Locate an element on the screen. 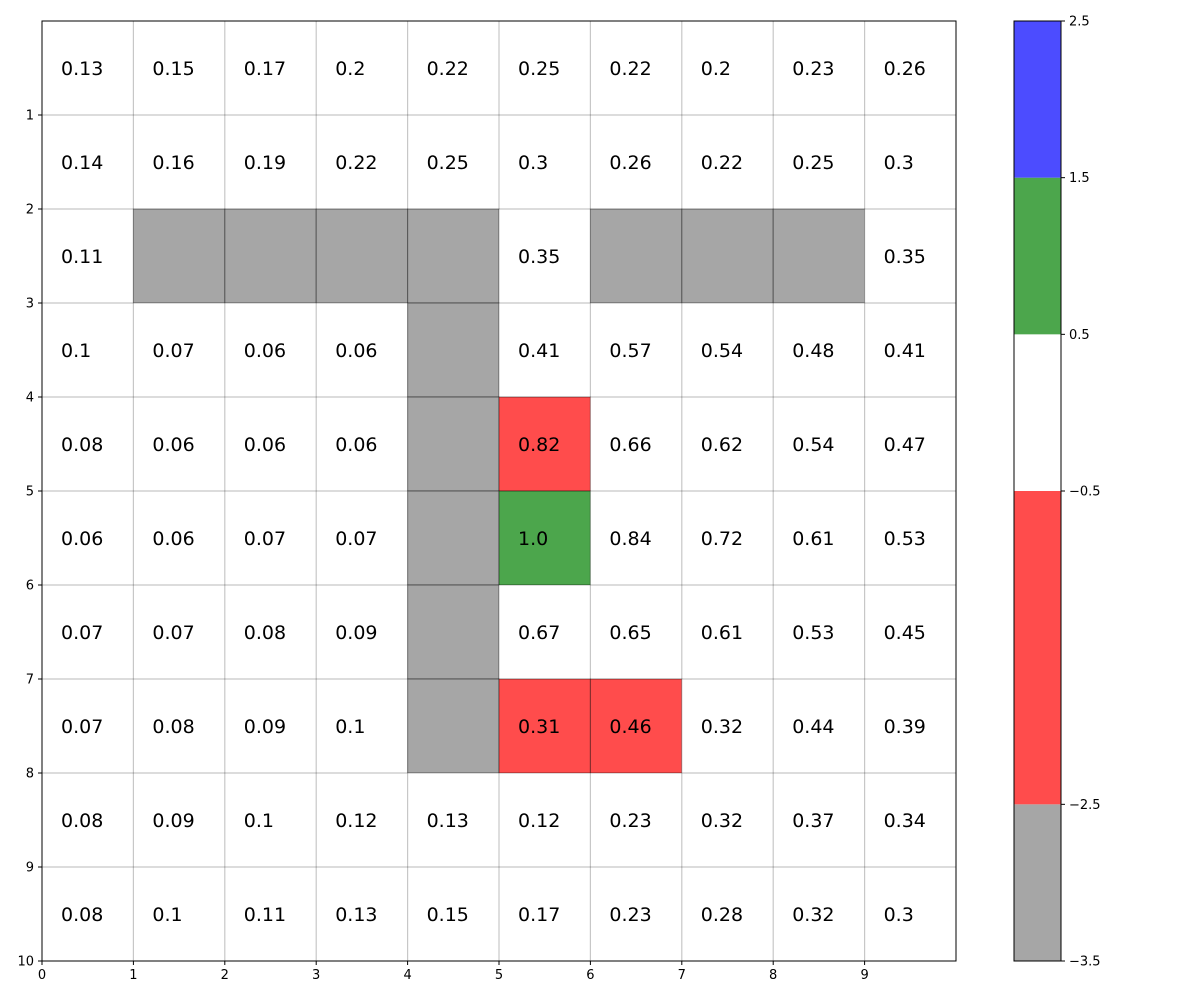 This screenshot has width=1200, height=1000. cell-label-r5-c5: 1.0 is located at coordinates (533, 539).